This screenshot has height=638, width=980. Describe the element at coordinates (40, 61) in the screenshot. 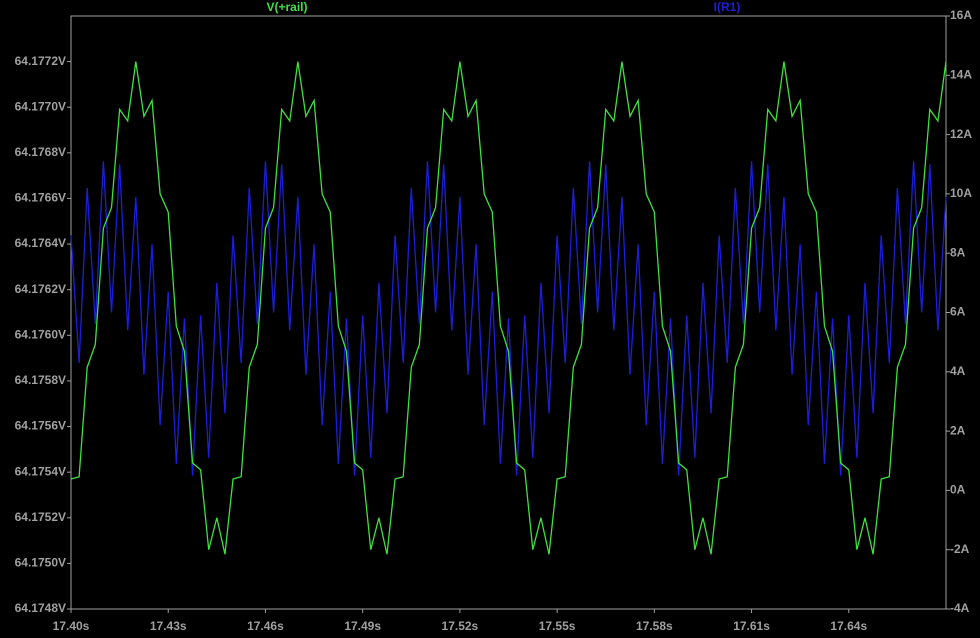

I see `y-tick-label: 64.1772V` at that location.